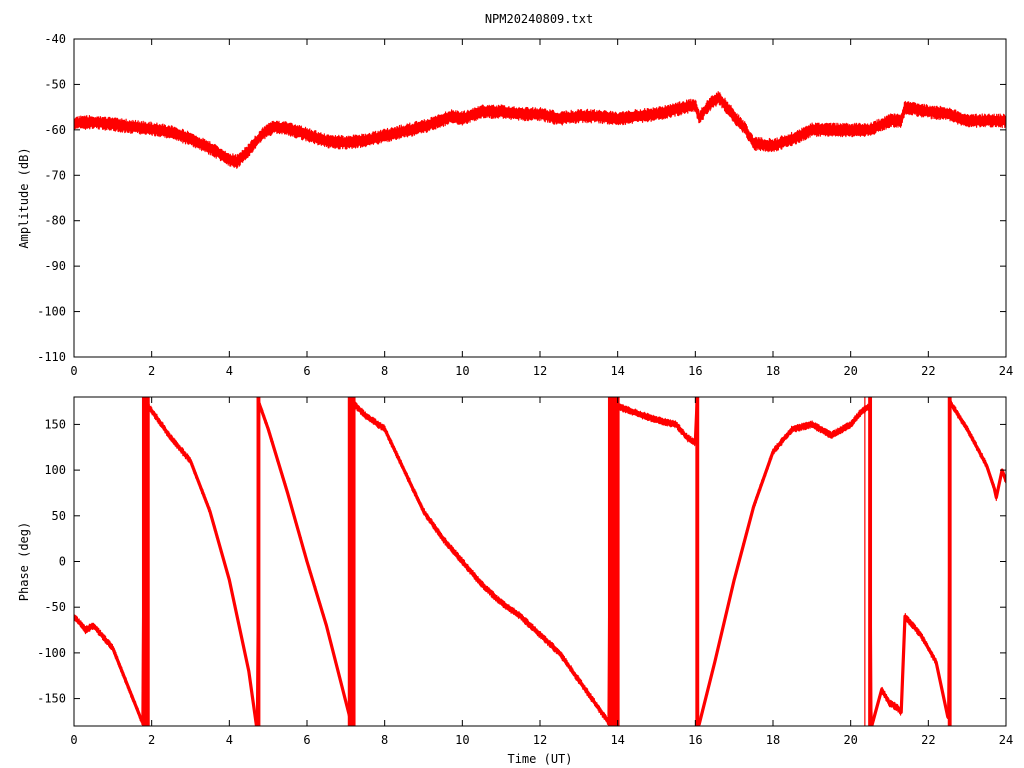 This screenshot has width=1024, height=768. Describe the element at coordinates (55, 470) in the screenshot. I see `y-tick-label: 100` at that location.